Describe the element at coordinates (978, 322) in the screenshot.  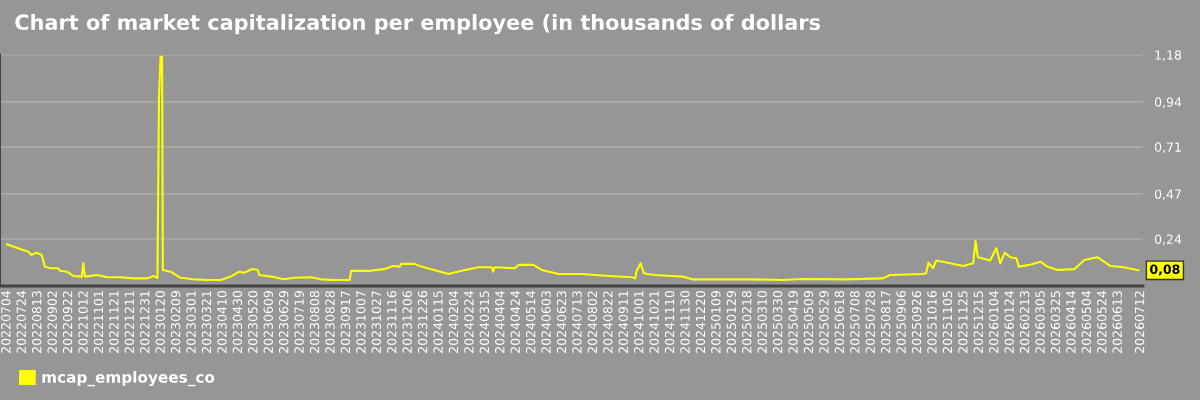
I see `x-tick-label: 20251215` at that location.